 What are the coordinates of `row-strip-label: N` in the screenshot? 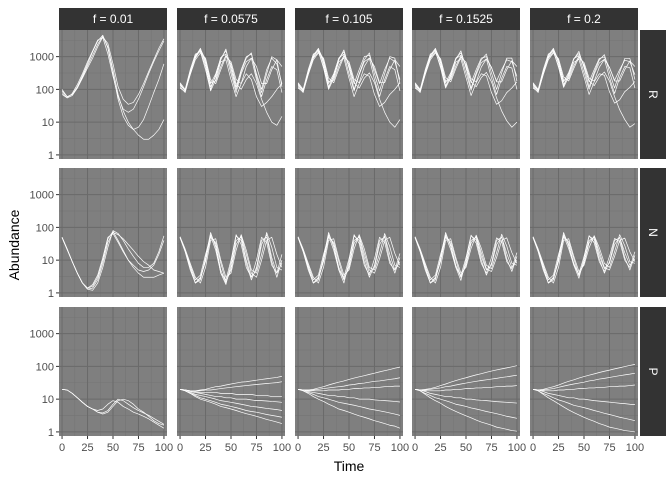 It's located at (653, 232).